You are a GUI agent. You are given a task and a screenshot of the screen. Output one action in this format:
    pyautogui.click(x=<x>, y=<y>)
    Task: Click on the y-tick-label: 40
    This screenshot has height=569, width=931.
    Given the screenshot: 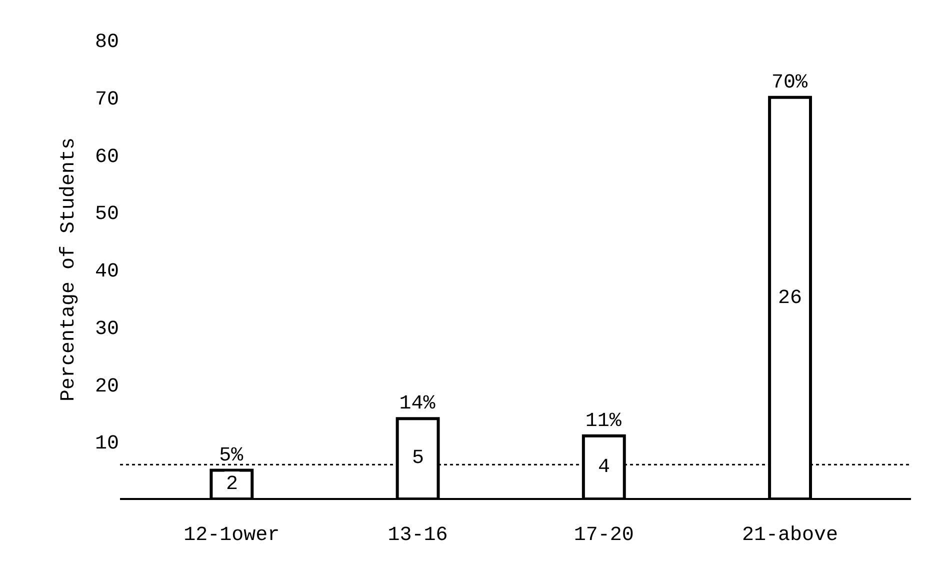 What is the action you would take?
    pyautogui.click(x=106, y=272)
    